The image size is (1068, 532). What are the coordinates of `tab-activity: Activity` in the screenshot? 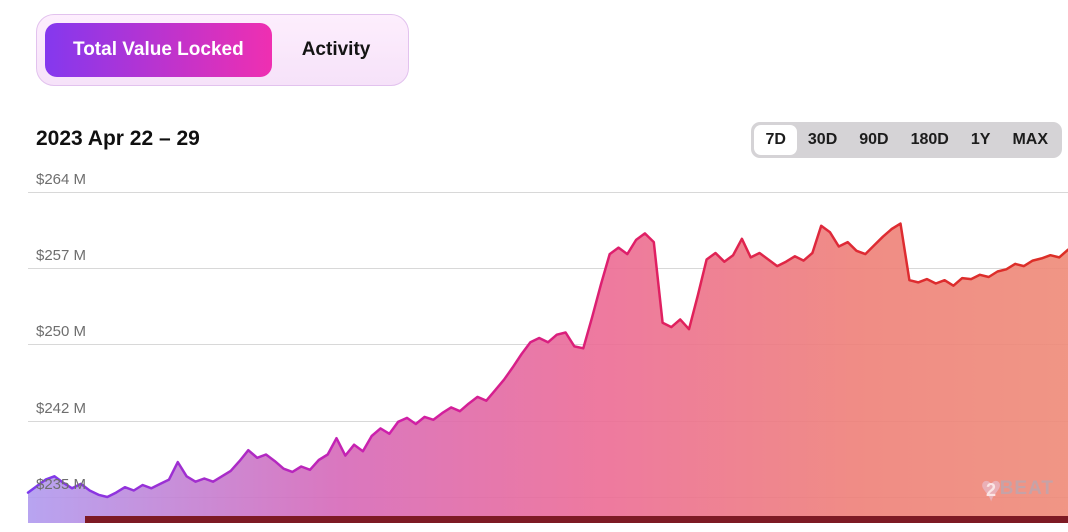 It's located at (336, 49).